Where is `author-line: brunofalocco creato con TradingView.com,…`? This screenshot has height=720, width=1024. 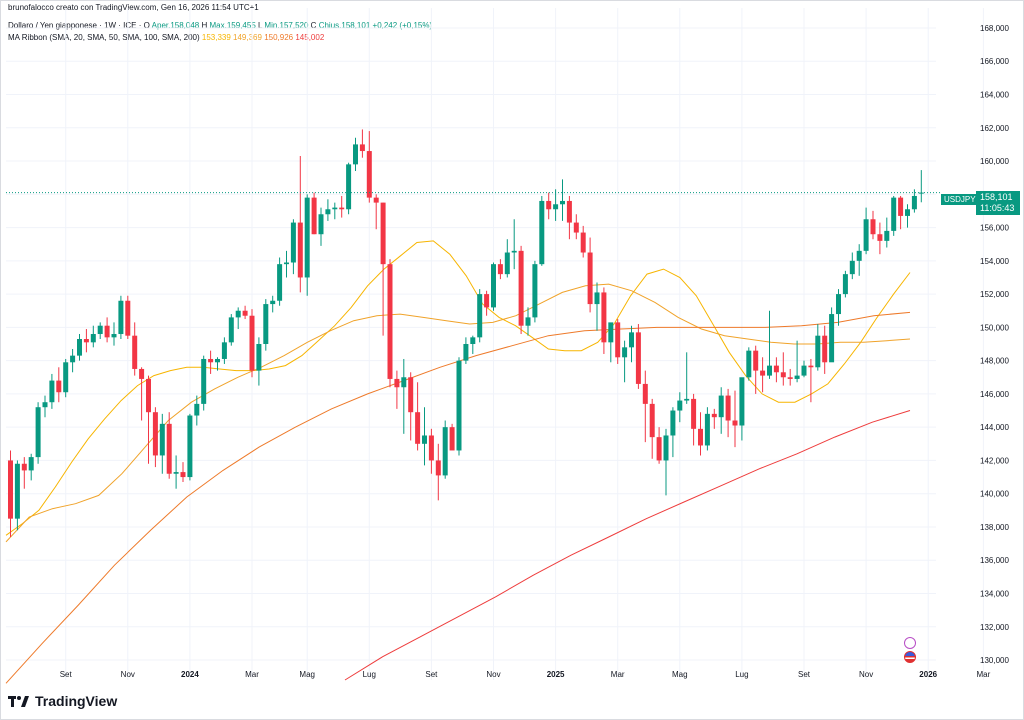 author-line: brunofalocco creato con TradingView.com,… is located at coordinates (133, 7).